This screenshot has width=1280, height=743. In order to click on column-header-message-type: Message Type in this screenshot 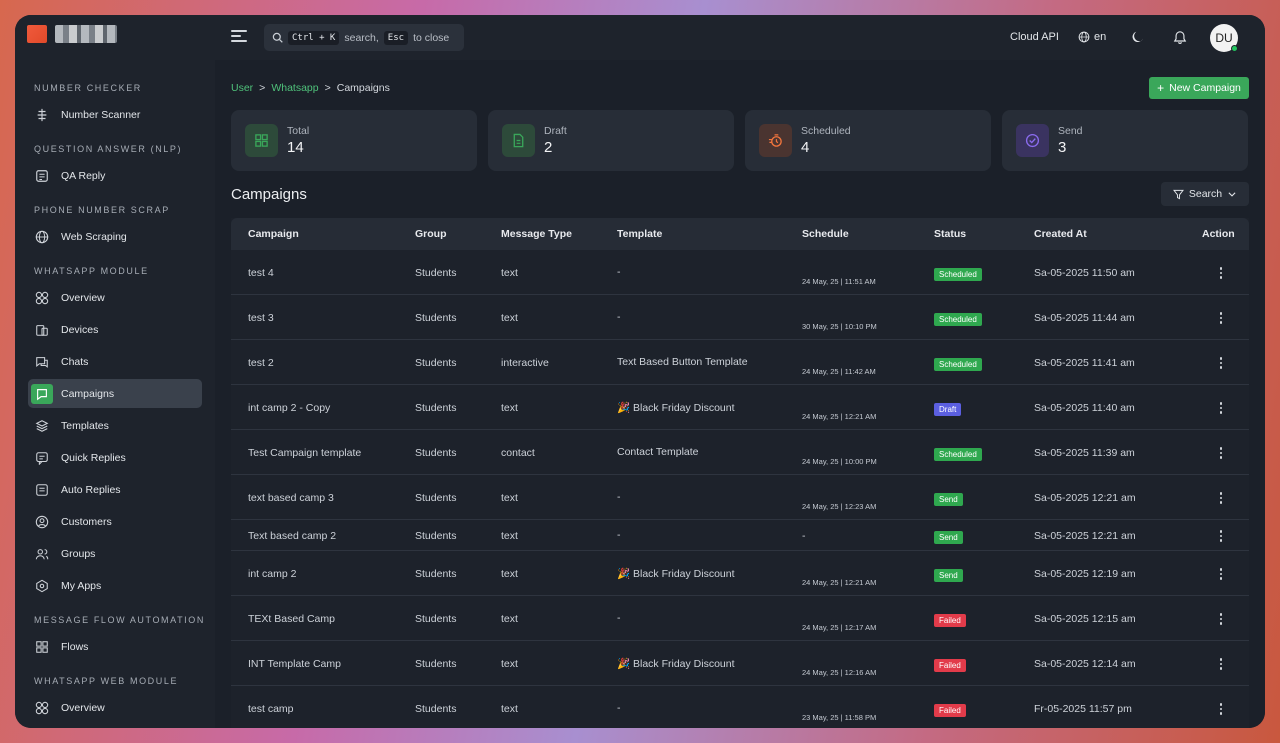, I will do `click(537, 234)`.